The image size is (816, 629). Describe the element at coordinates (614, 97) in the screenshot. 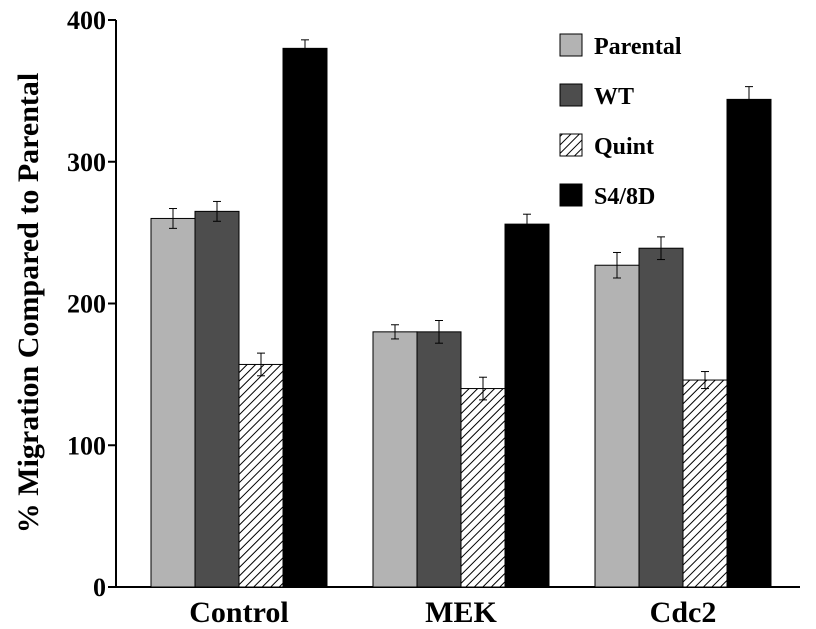

I see `legend-label: WT` at that location.